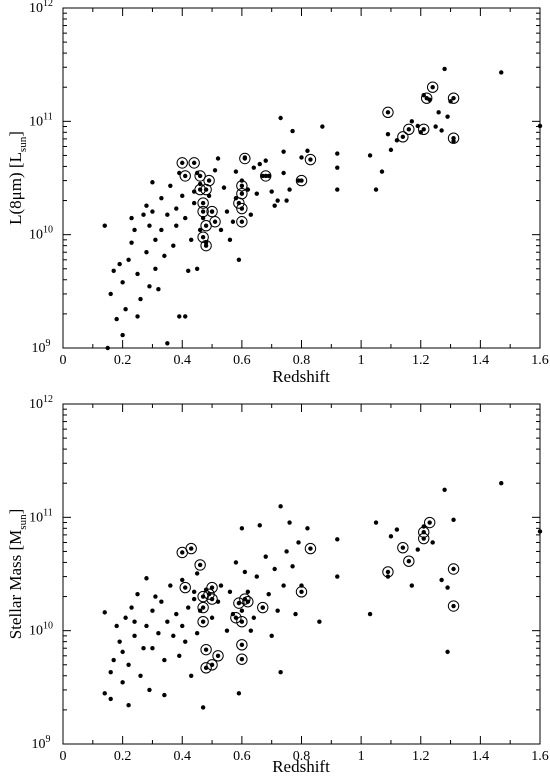  Describe the element at coordinates (48, 512) in the screenshot. I see `y-tick-exponent: 11` at that location.